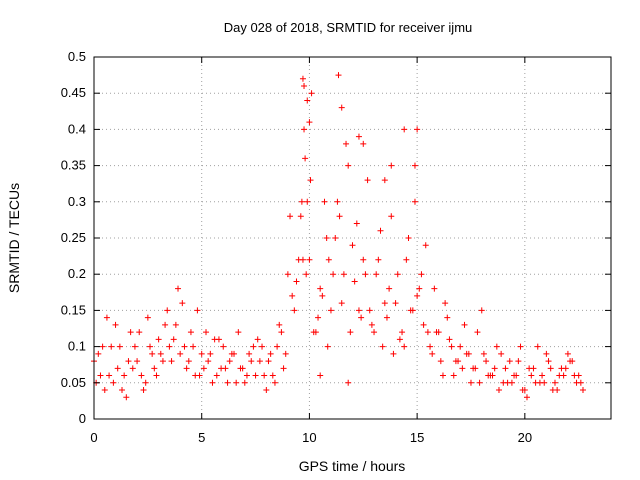  I want to click on y-tick-label: 0, so click(82, 418).